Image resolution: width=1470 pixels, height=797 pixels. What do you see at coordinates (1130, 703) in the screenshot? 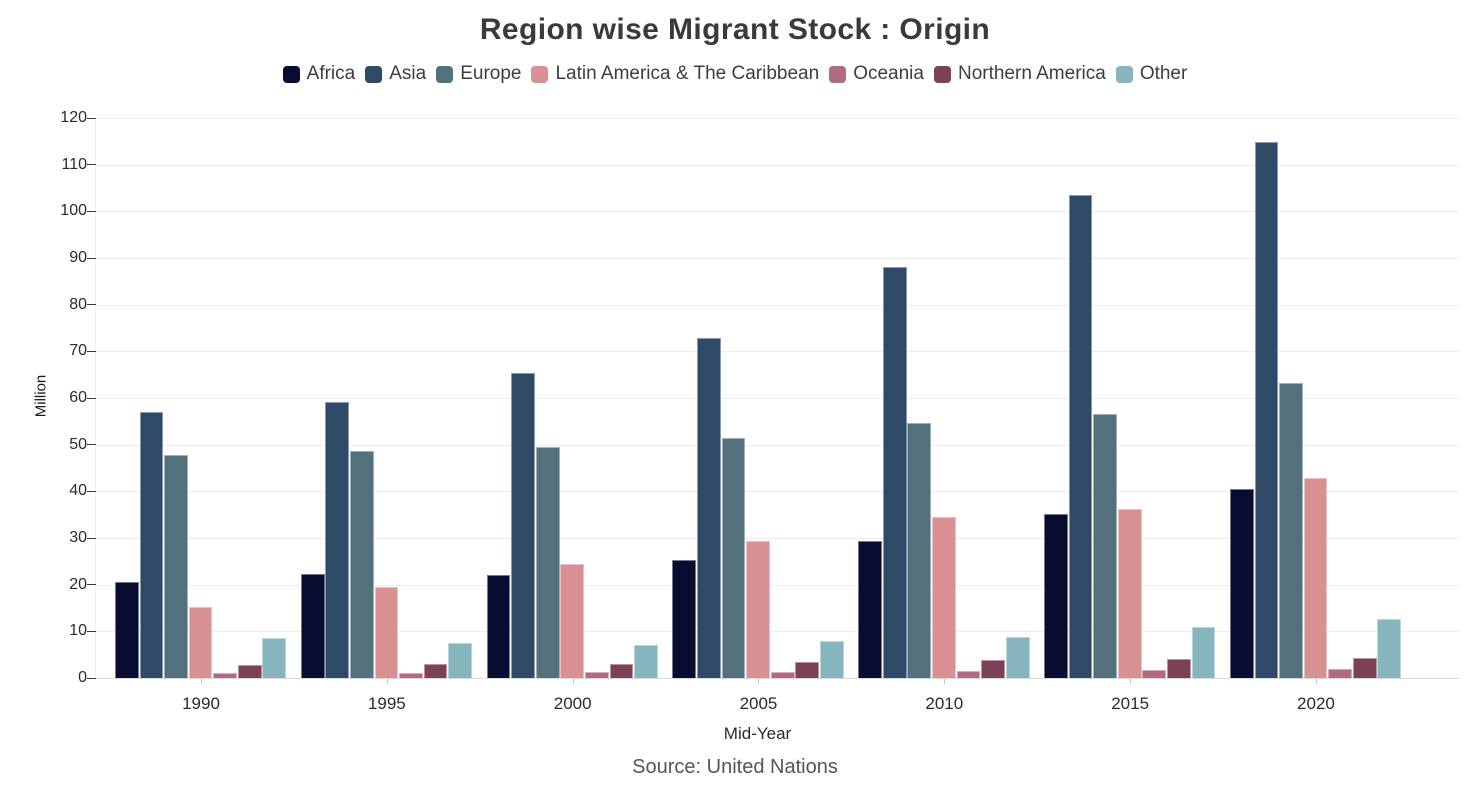
I see `x-axis-tick-label: 2015` at bounding box center [1130, 703].